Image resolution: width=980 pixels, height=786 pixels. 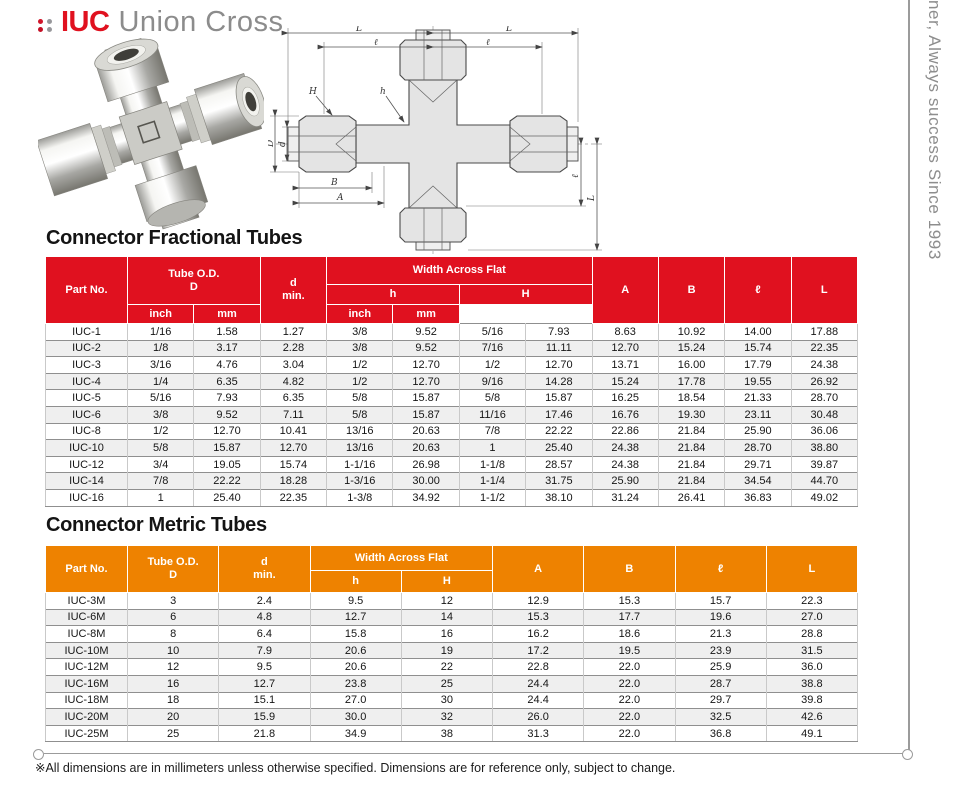 I want to click on value-cell: 1/2, so click(x=492, y=365).